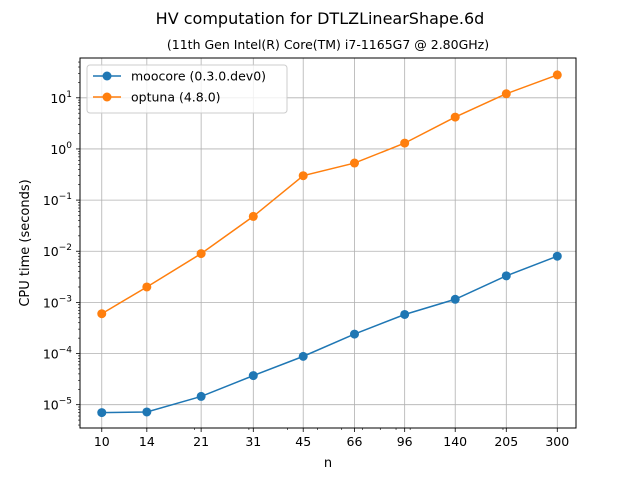 This screenshot has height=480, width=640. Describe the element at coordinates (328, 463) in the screenshot. I see `x-axis-label: n` at that location.